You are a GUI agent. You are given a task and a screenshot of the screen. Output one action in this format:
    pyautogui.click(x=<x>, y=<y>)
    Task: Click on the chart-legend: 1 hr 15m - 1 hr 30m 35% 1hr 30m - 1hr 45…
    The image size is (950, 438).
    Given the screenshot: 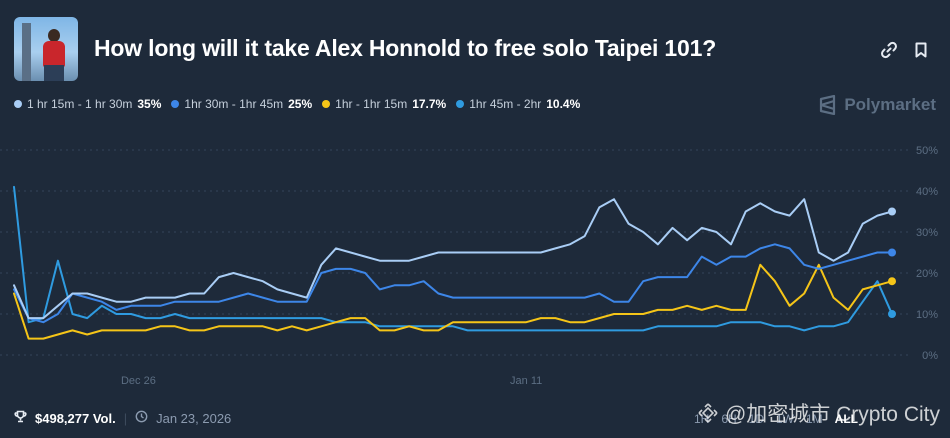 What is the action you would take?
    pyautogui.click(x=297, y=104)
    